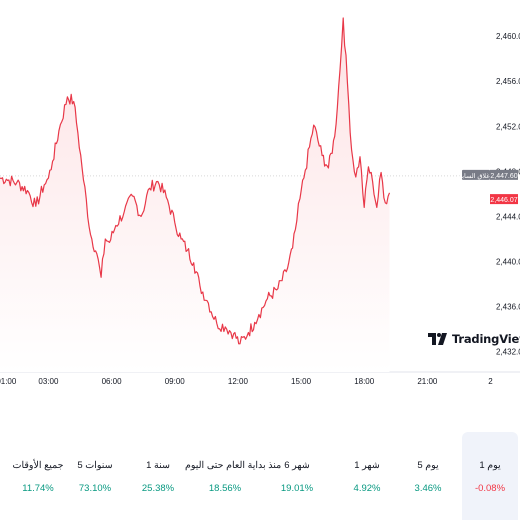 The image size is (520, 520). I want to click on baseline-tag-label: الإغلاق السابق, so click(476, 176).